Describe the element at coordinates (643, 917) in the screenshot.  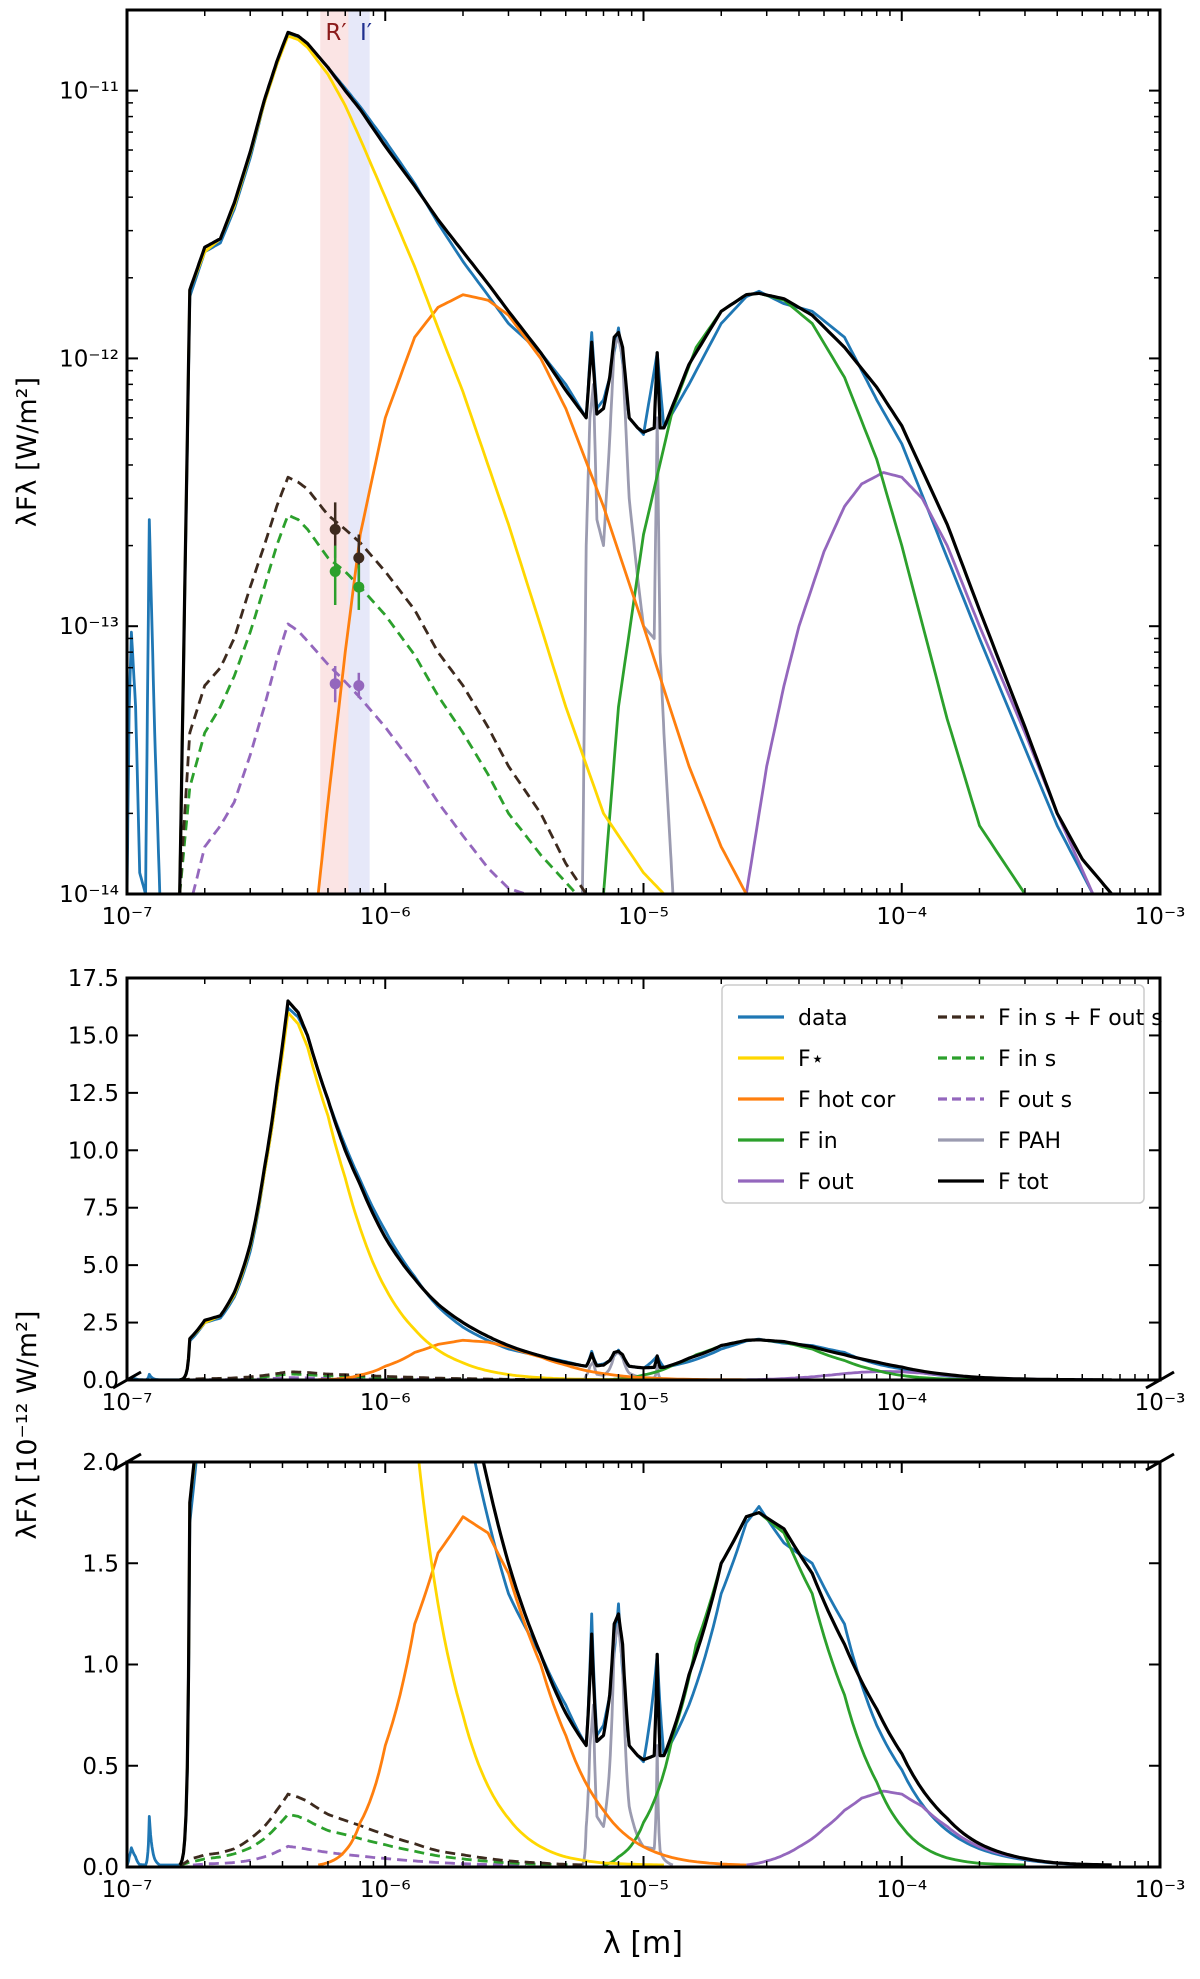
I see `top-xtick-label: 10⁻⁵` at that location.